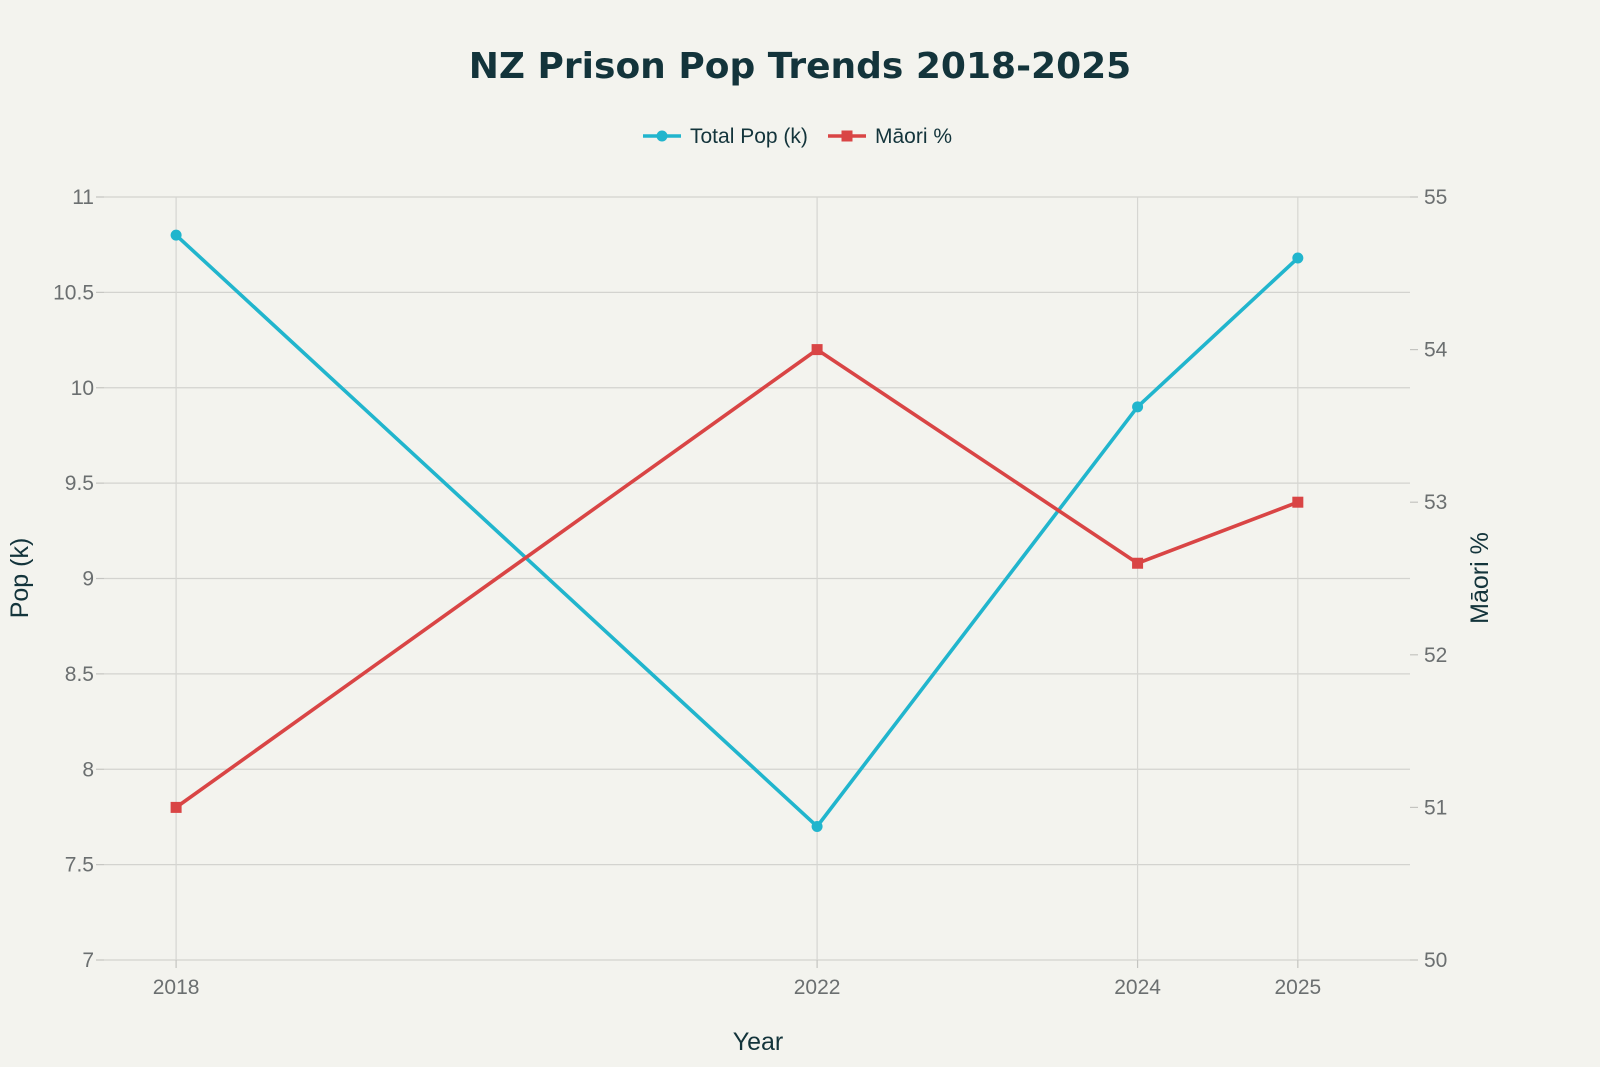 Image resolution: width=1600 pixels, height=1067 pixels. What do you see at coordinates (88, 769) in the screenshot?
I see `y-tick-label: 8` at bounding box center [88, 769].